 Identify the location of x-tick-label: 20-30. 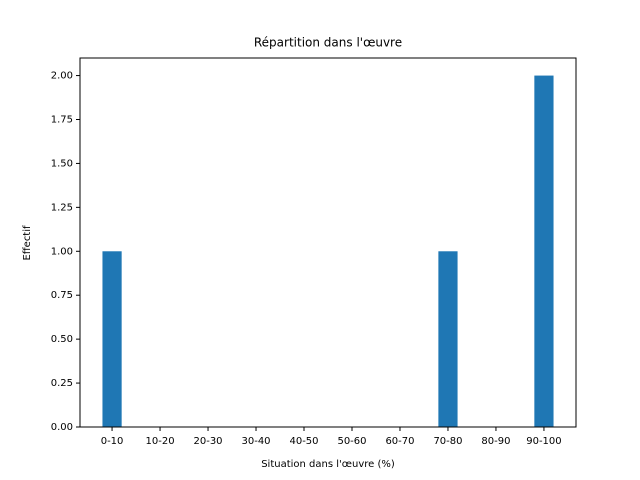
(207, 441).